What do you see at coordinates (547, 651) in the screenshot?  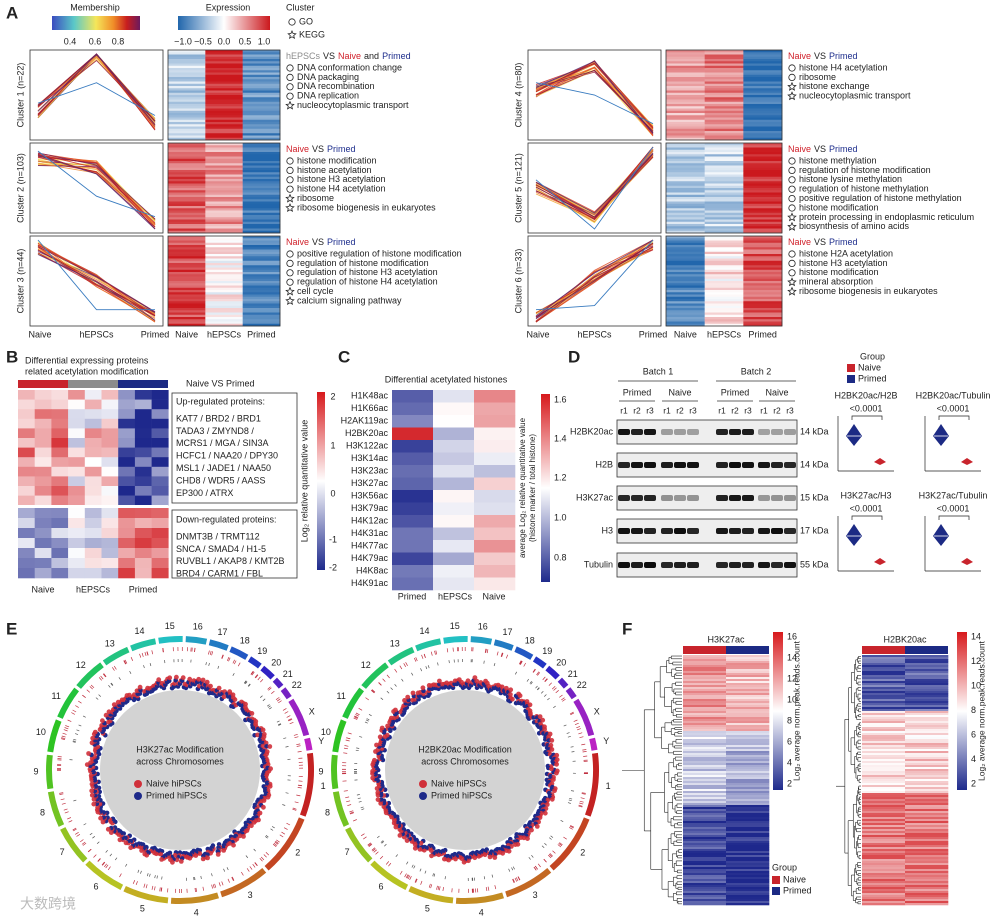 I see `chromosome-label: 19` at bounding box center [547, 651].